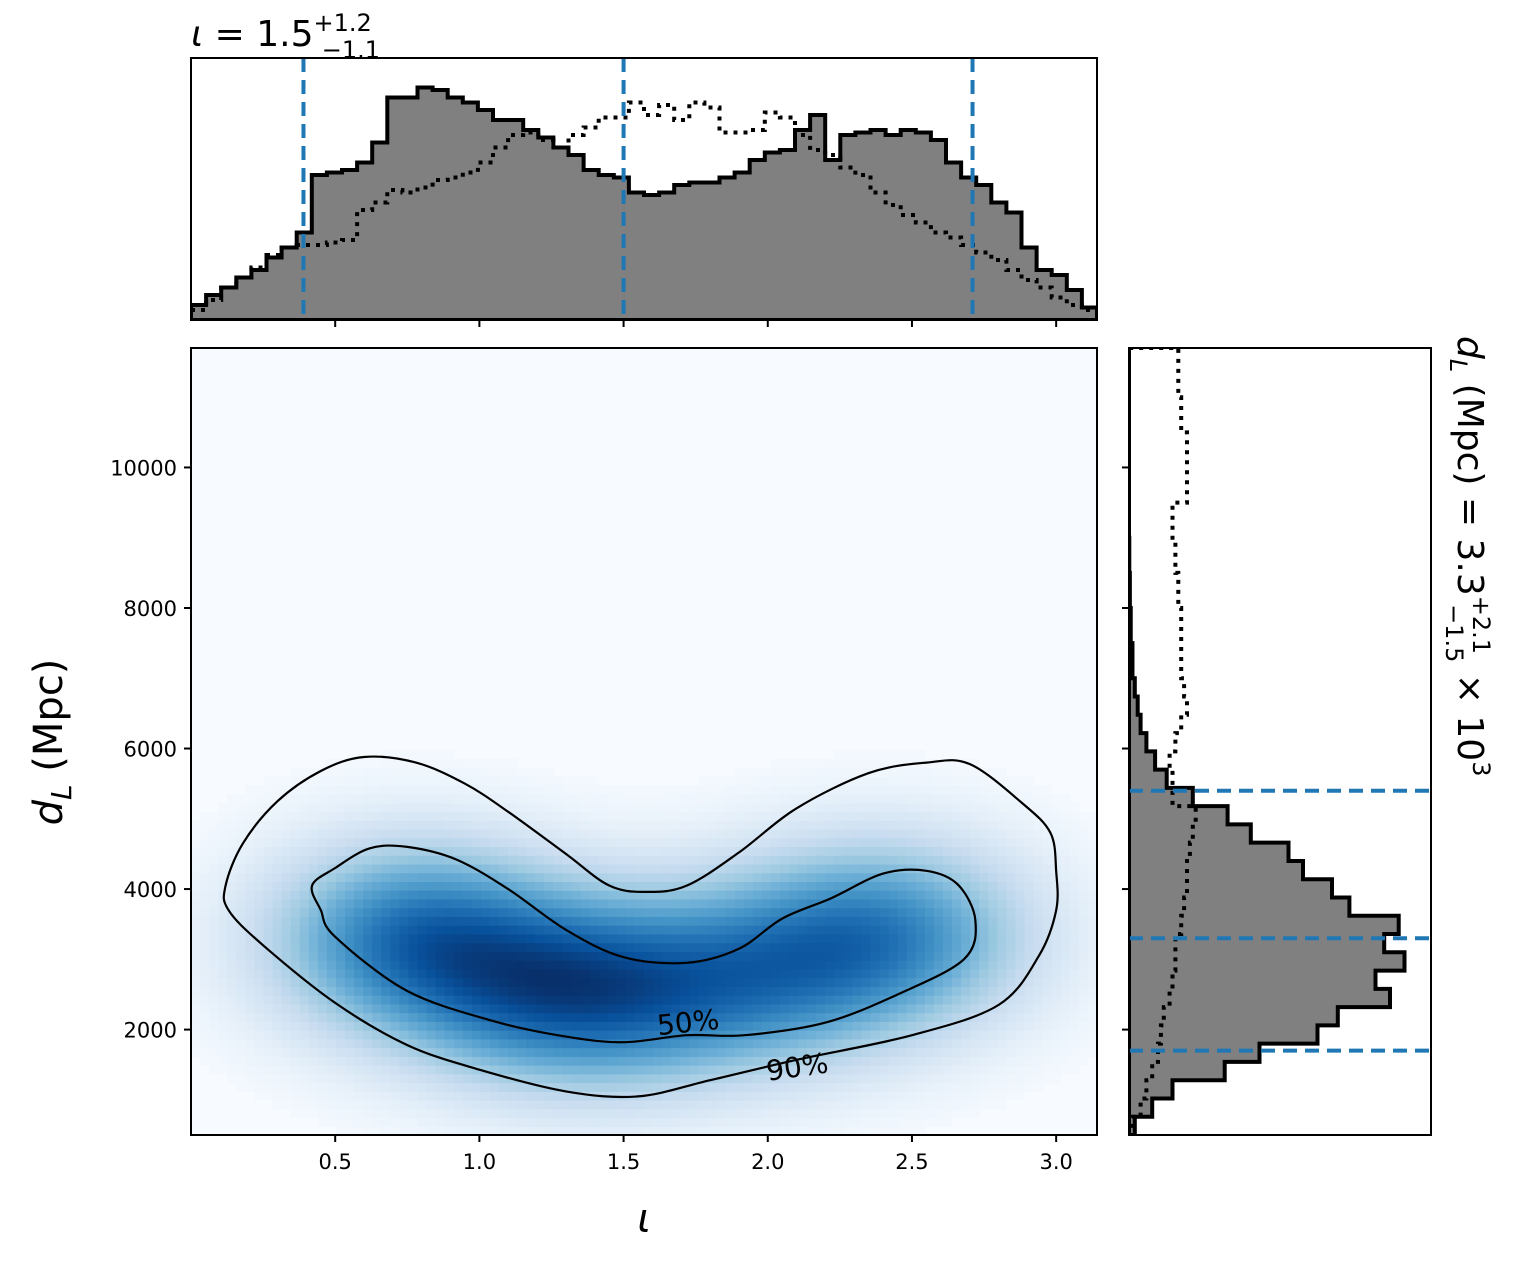  Describe the element at coordinates (1458, 365) in the screenshot. I see `right-title-dsub: L` at that location.